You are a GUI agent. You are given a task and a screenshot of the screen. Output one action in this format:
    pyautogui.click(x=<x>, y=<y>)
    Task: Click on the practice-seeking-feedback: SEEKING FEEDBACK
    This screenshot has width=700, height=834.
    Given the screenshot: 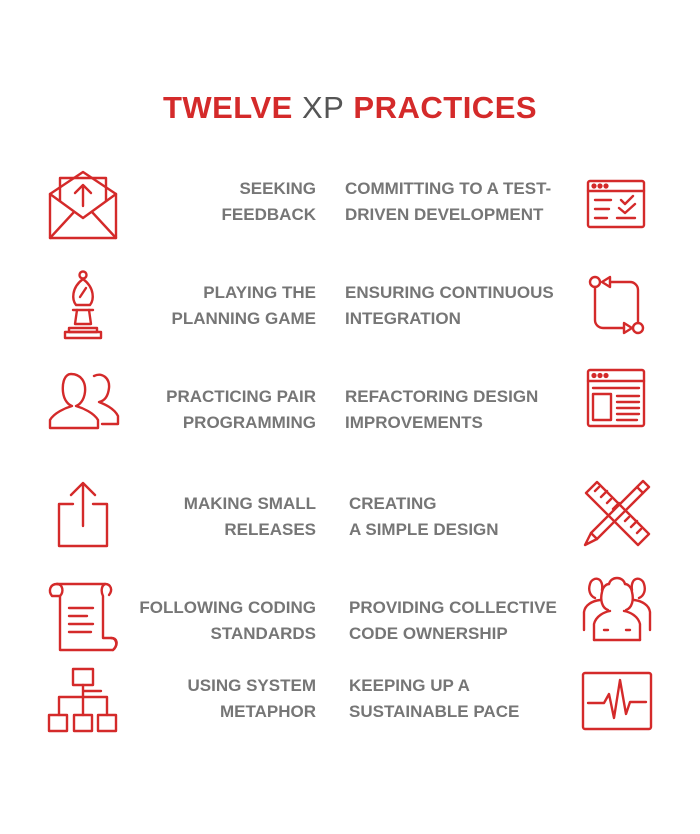 What is the action you would take?
    pyautogui.click(x=268, y=201)
    